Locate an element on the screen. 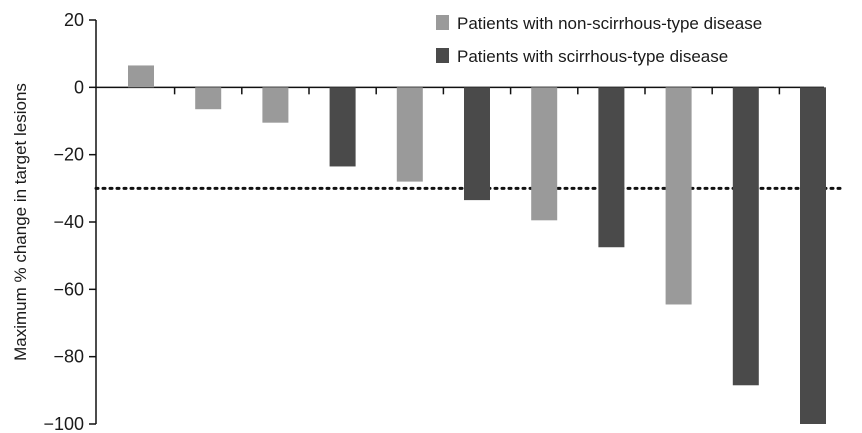 This screenshot has width=862, height=433. legend-swatch-non-scirrhous is located at coordinates (442, 22).